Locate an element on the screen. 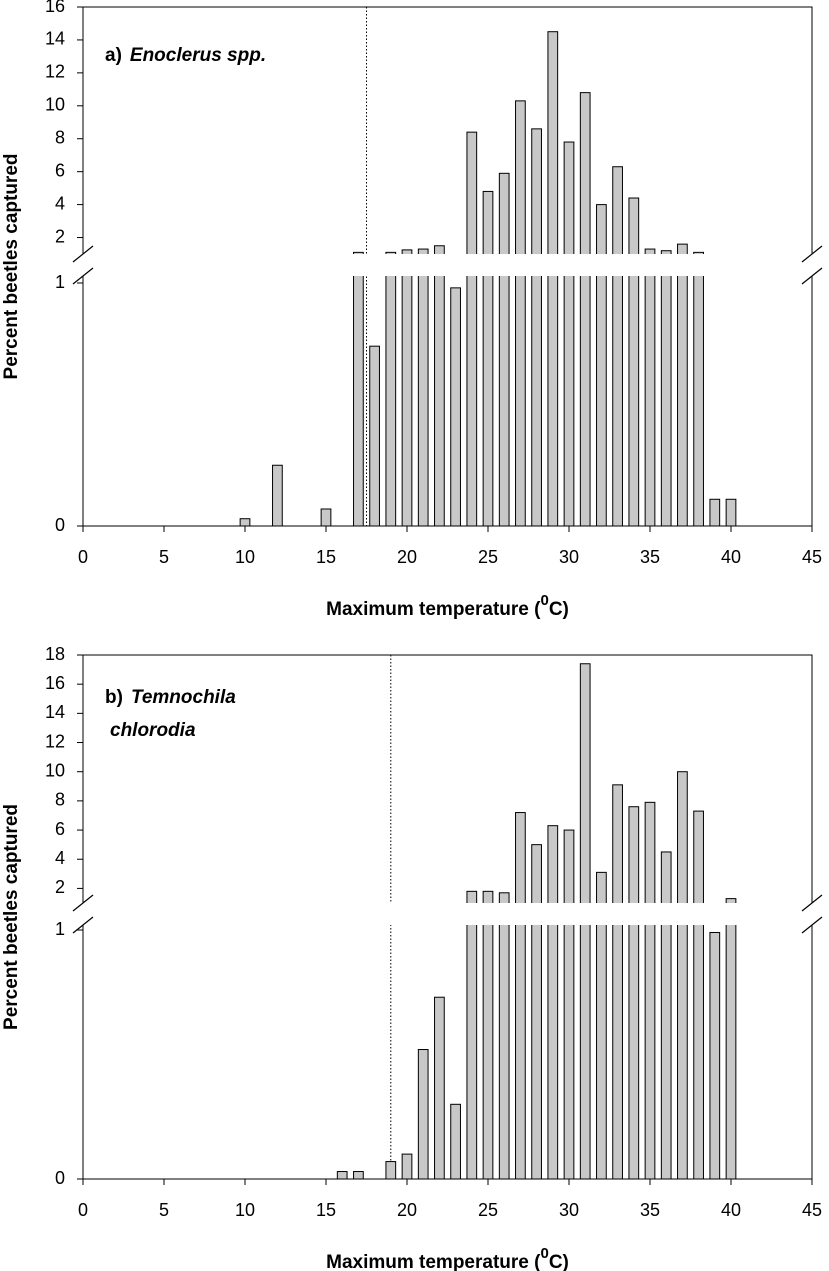  panel-species: Temnochila is located at coordinates (183, 697).